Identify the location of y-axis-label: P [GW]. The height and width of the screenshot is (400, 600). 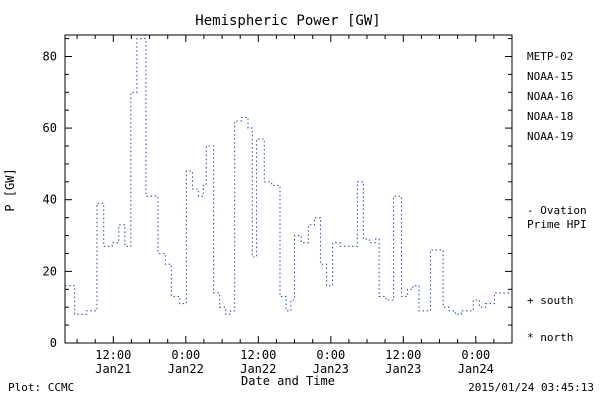
(10, 189).